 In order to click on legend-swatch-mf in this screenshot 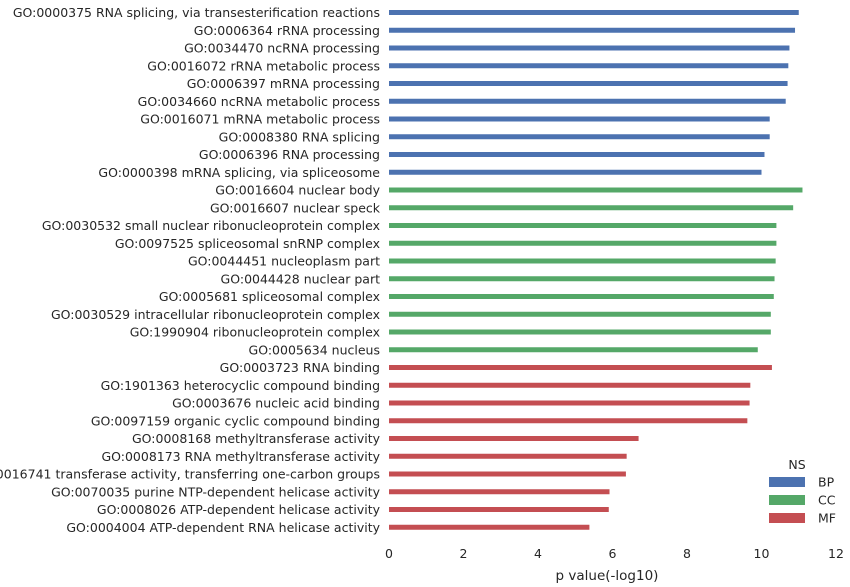, I will do `click(787, 518)`.